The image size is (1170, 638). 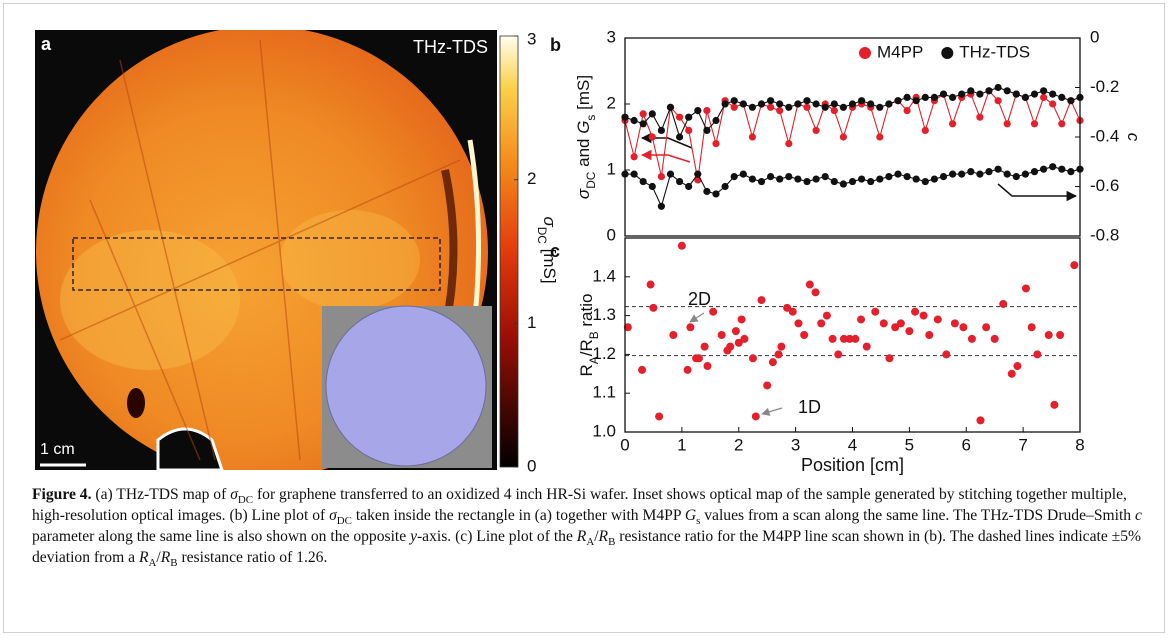 What do you see at coordinates (450, 47) in the screenshot?
I see `map-title: THz-TDS` at bounding box center [450, 47].